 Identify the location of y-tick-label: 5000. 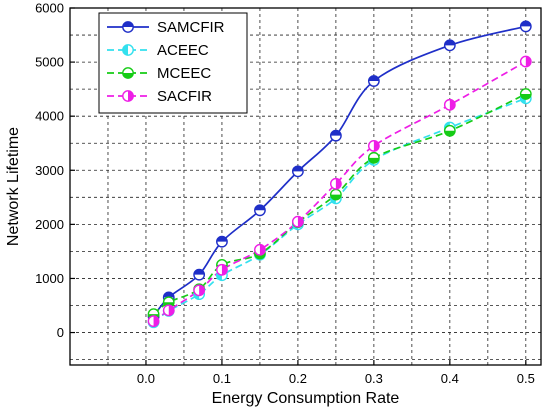
(49, 62).